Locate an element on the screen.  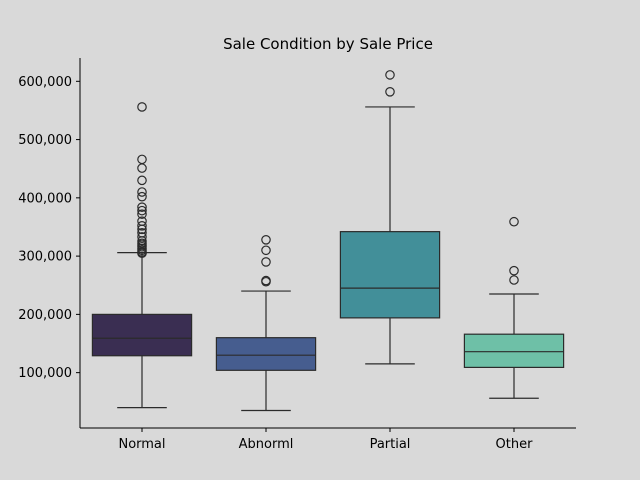
y-tick-label: 300,000 is located at coordinates (45, 257).